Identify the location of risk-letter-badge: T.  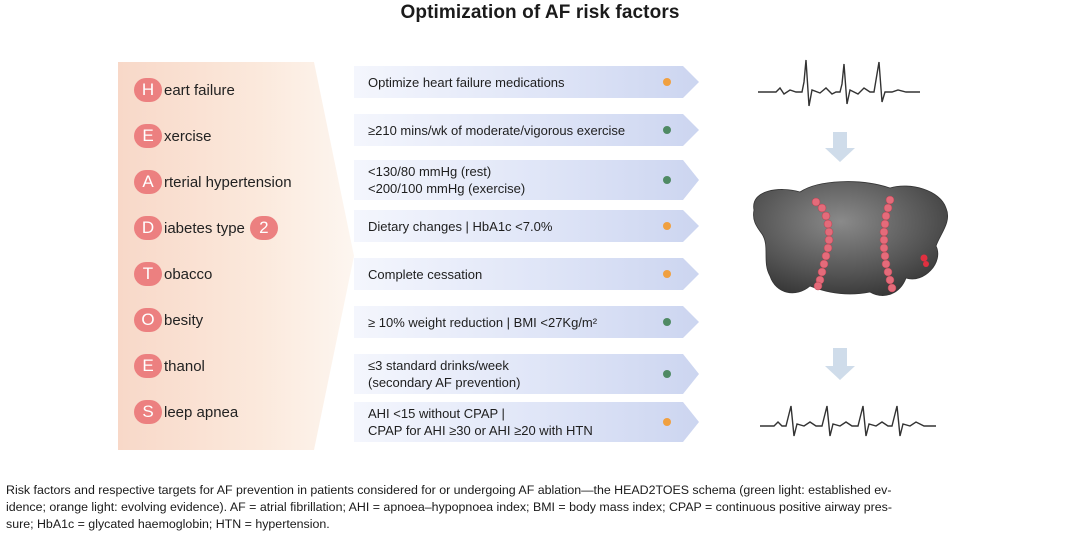
(148, 274).